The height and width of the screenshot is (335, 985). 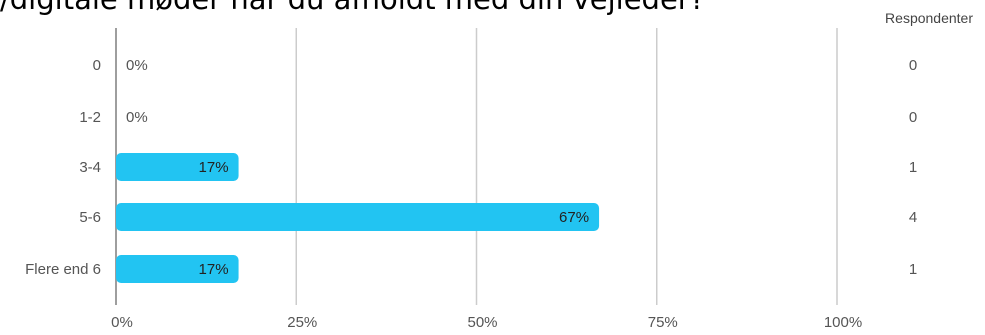 I want to click on respondent-count: 4, so click(x=913, y=217).